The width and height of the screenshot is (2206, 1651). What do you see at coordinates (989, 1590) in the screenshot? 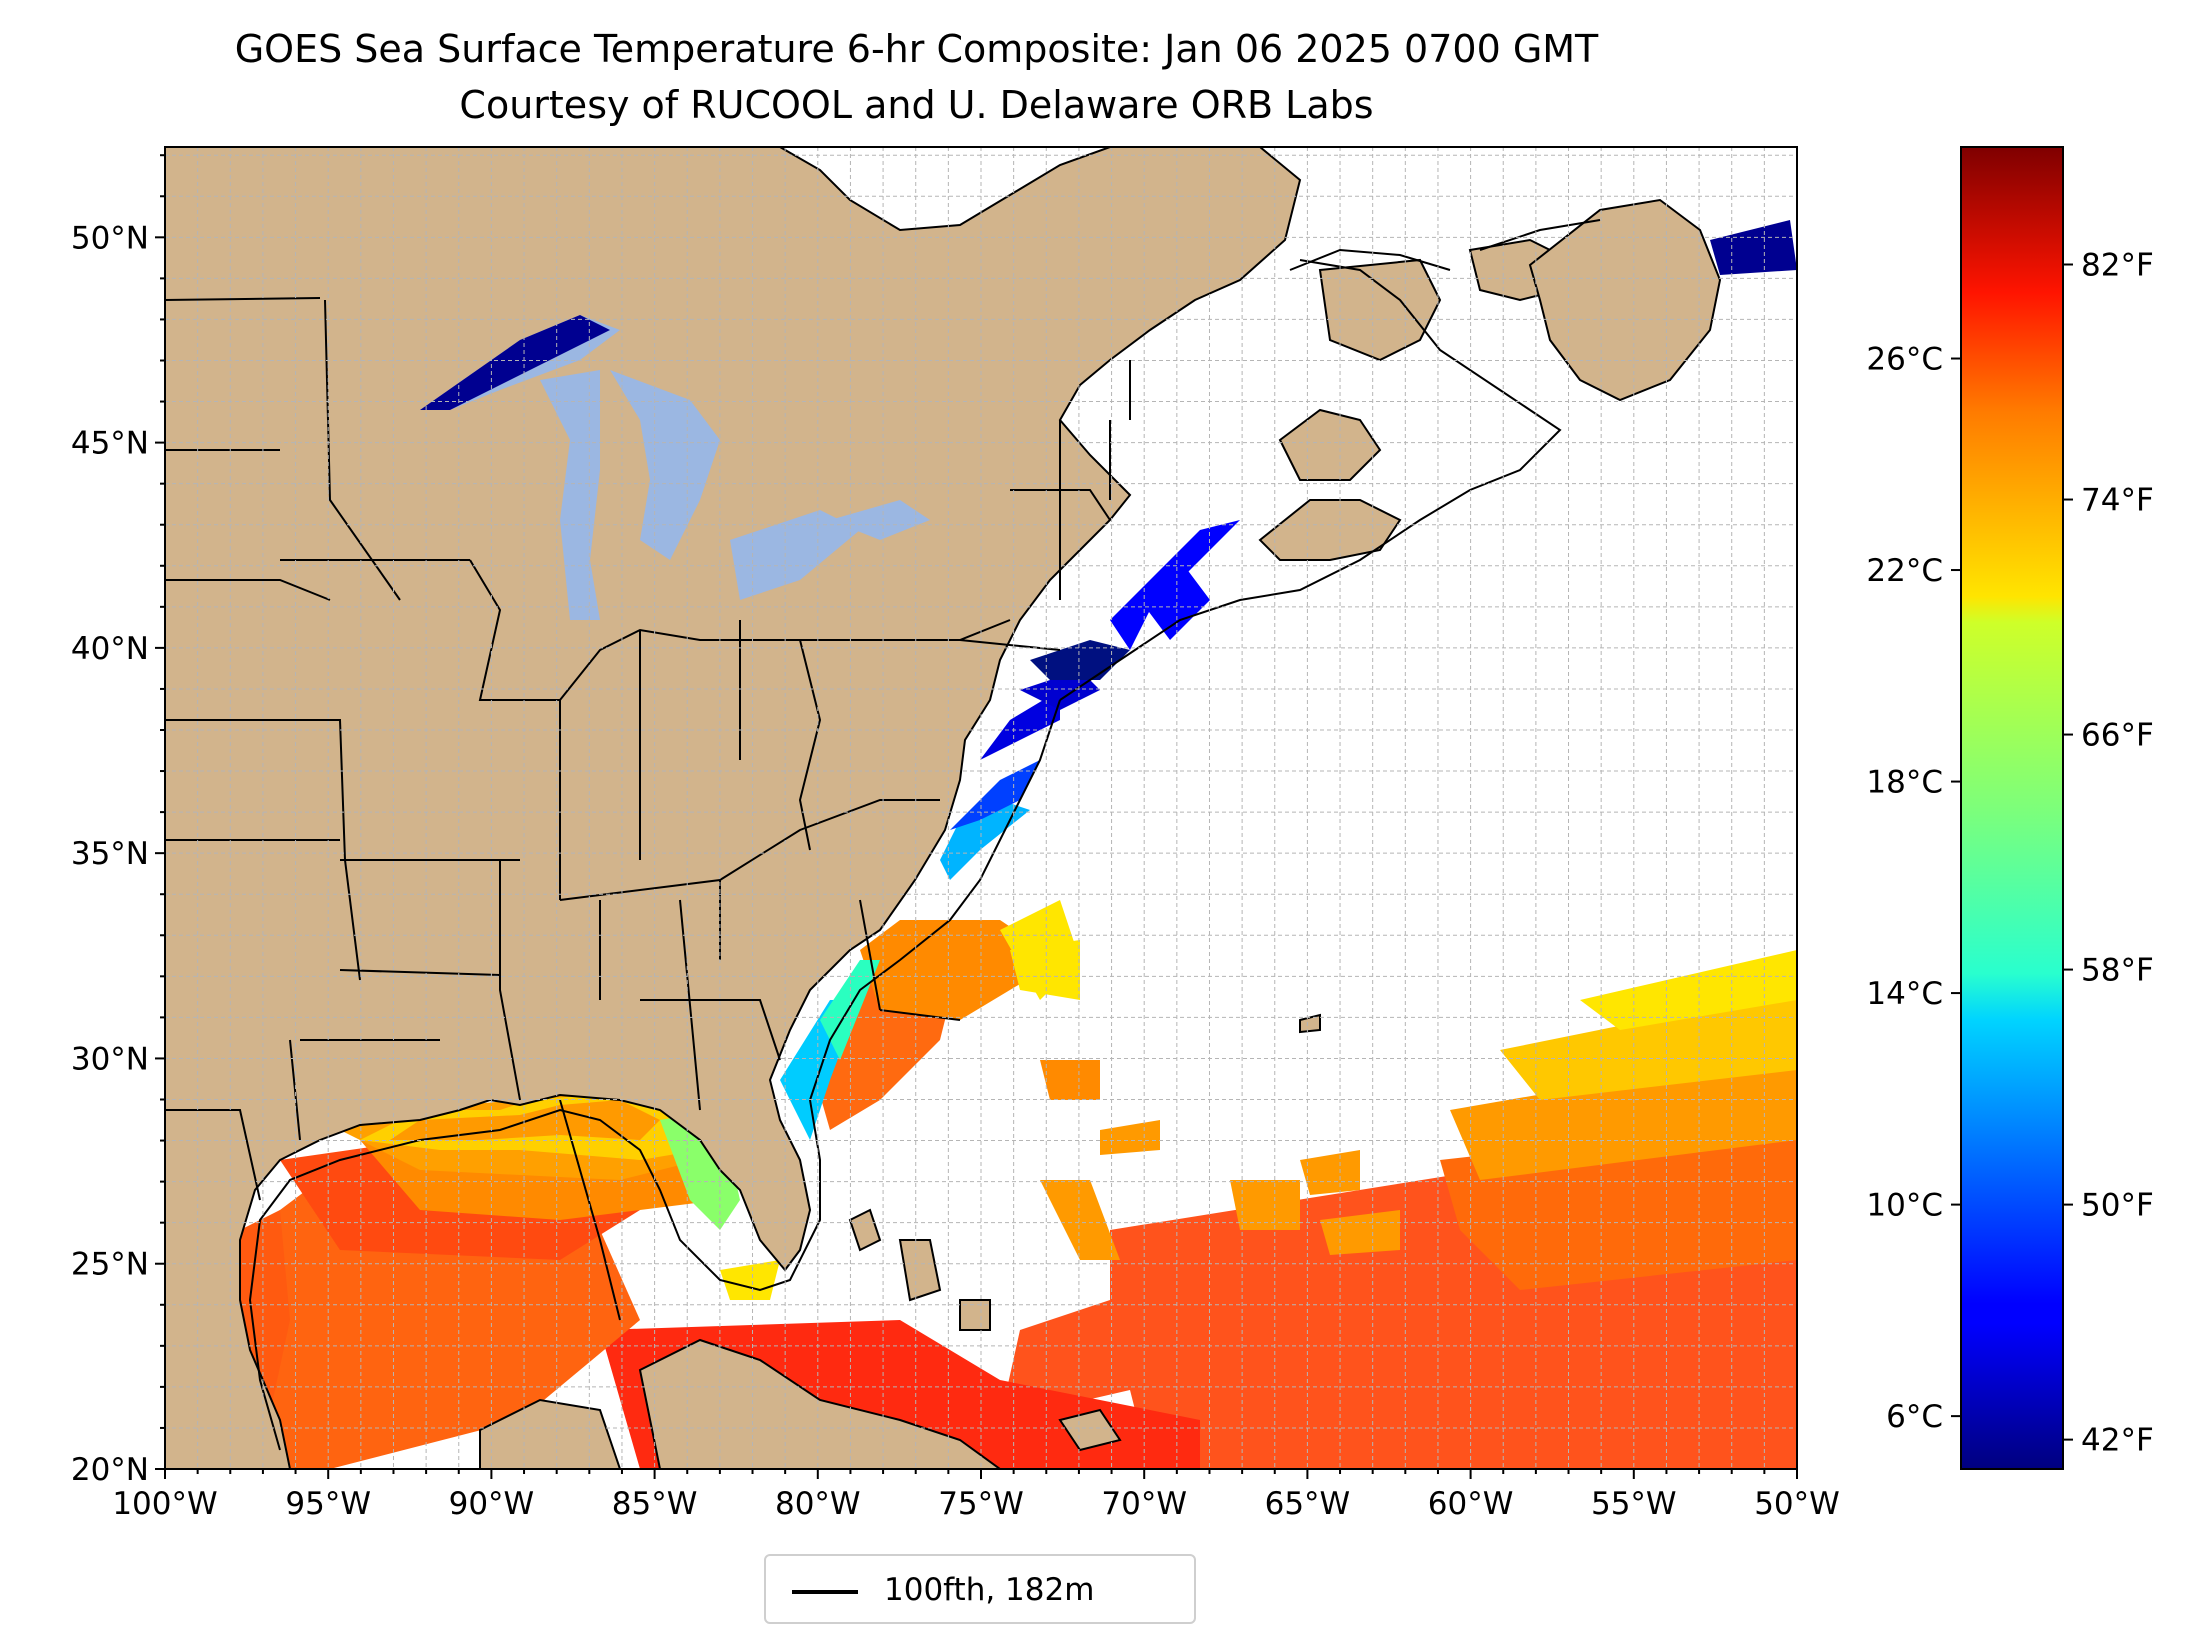
I see `legend-label: 100fth, 182m` at bounding box center [989, 1590].